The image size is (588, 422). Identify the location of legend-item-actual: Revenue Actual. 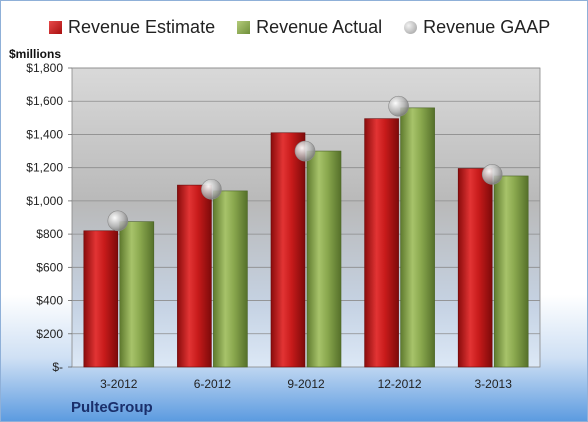
(309, 27).